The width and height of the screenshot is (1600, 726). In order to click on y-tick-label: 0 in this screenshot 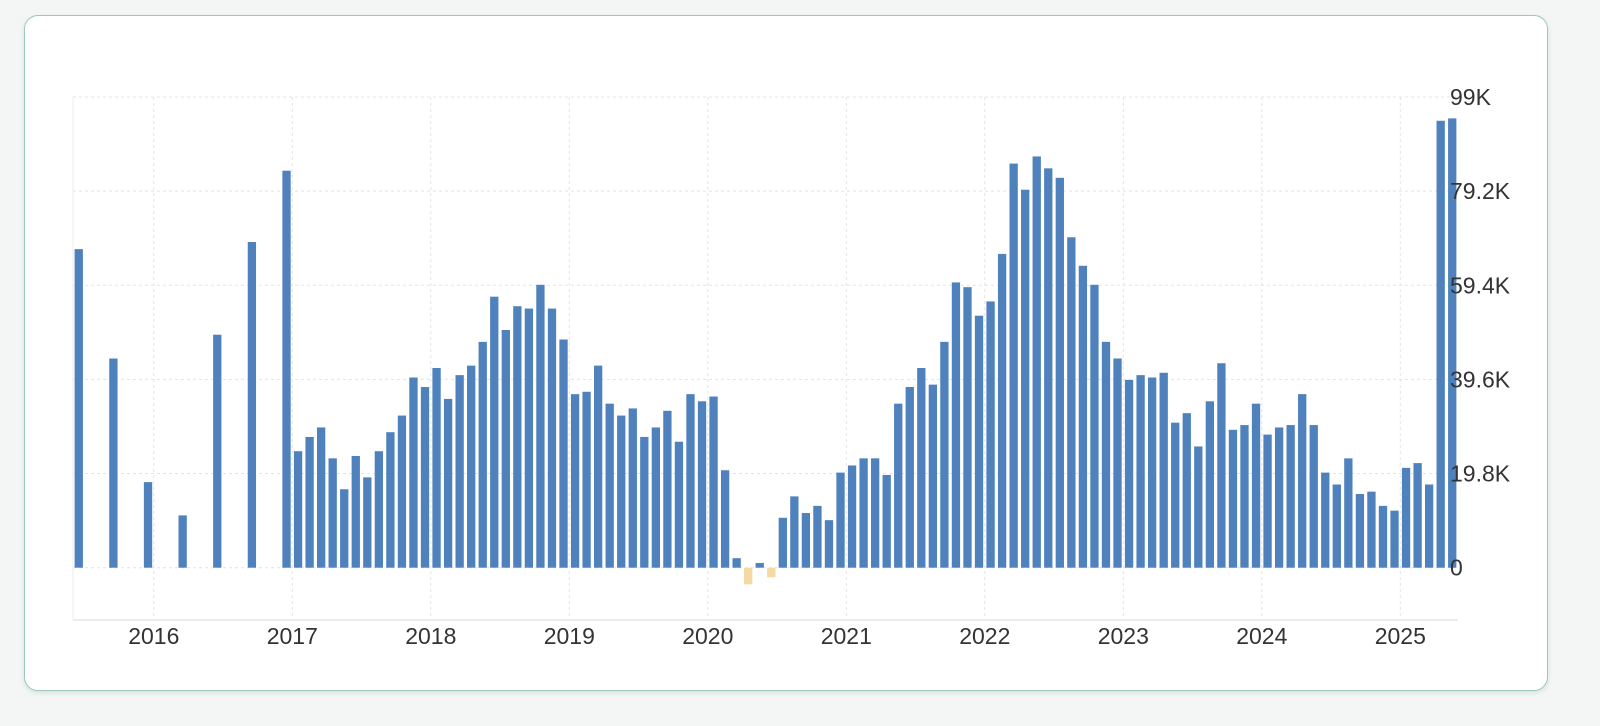, I will do `click(1456, 568)`.